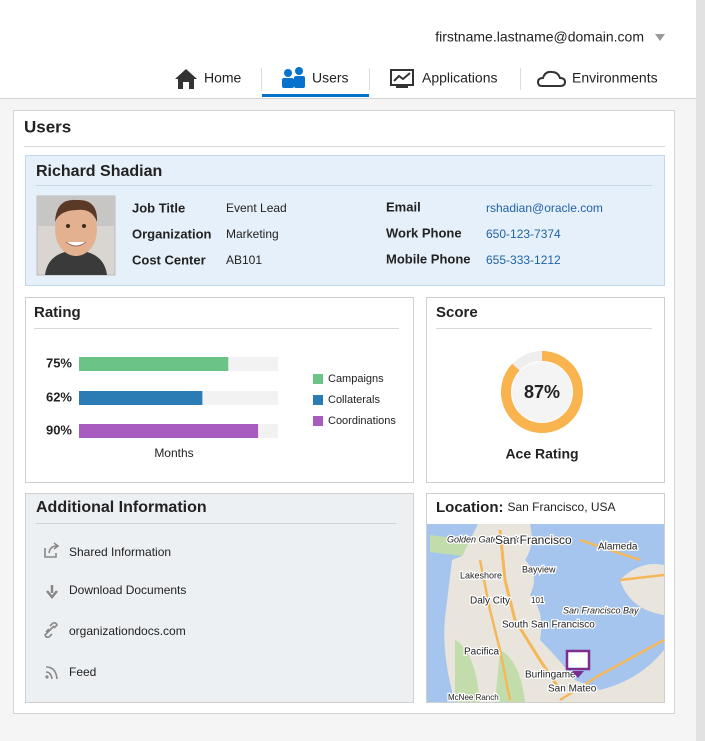  What do you see at coordinates (615, 78) in the screenshot?
I see `tab: Environments` at bounding box center [615, 78].